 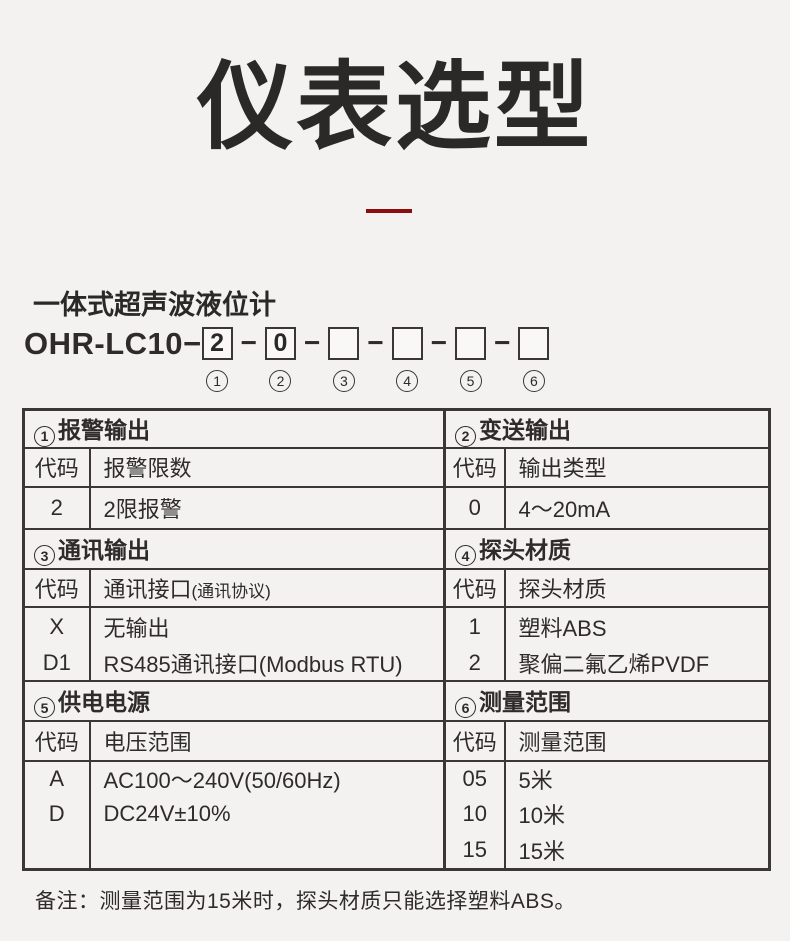 I want to click on table-row: 1 报警输出 2 变送输出, so click(x=396, y=428).